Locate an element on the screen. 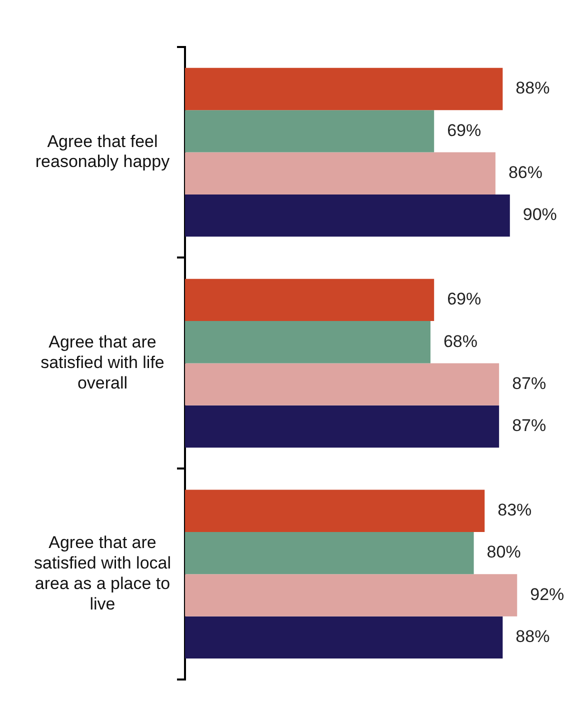  y-tick-label: Agree that feel reasonably happy is located at coordinates (102, 152).